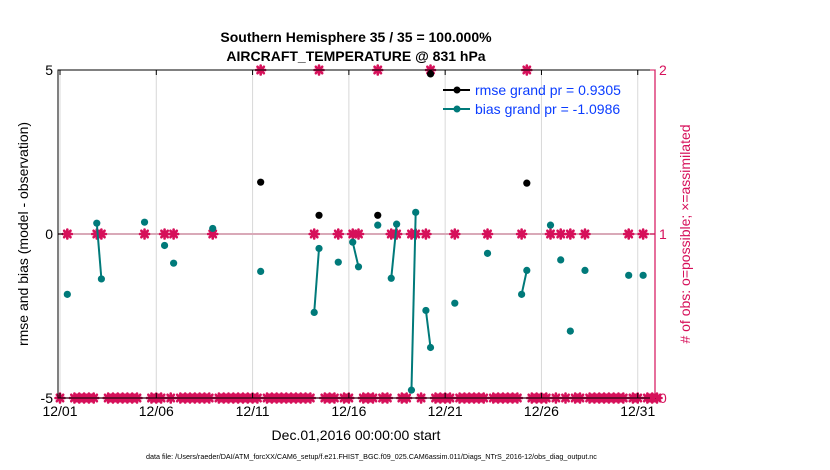  Describe the element at coordinates (156, 411) in the screenshot. I see `x-tick-label: 12/06` at that location.